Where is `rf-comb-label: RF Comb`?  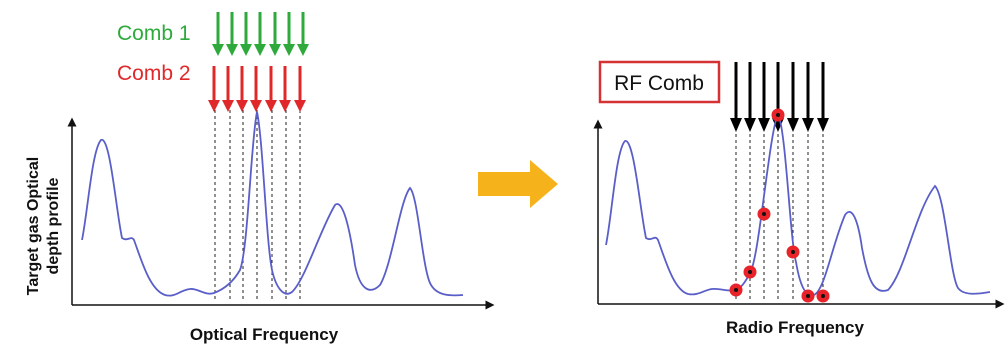 rf-comb-label: RF Comb is located at coordinates (659, 83).